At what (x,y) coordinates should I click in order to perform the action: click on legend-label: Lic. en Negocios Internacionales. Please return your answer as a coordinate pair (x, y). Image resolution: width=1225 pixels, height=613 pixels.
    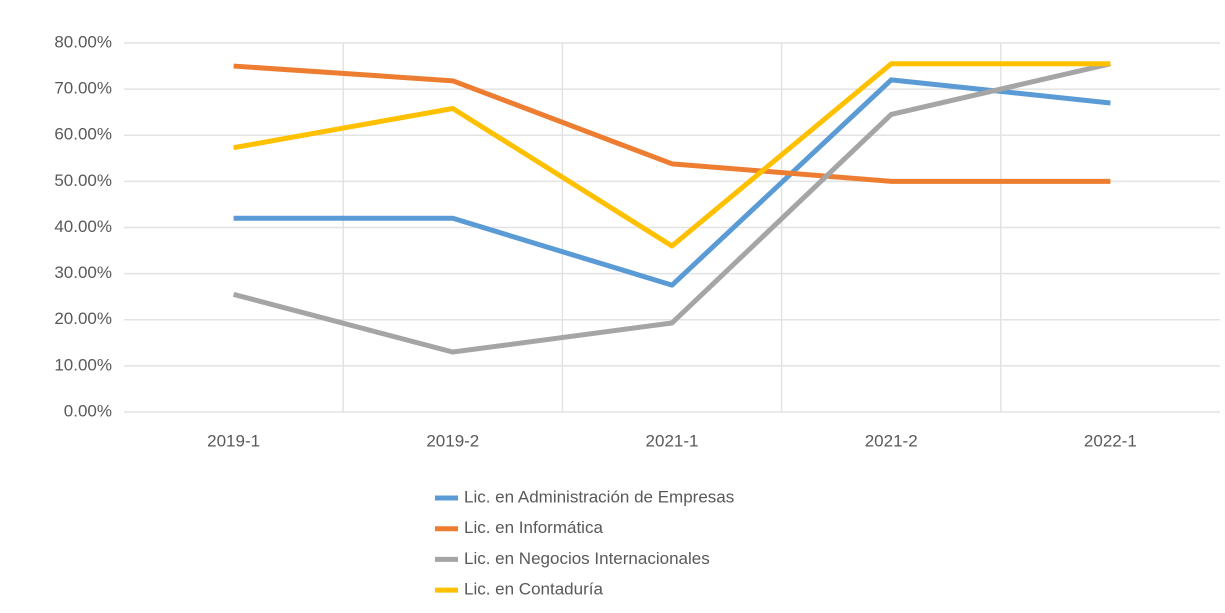
    Looking at the image, I should click on (587, 558).